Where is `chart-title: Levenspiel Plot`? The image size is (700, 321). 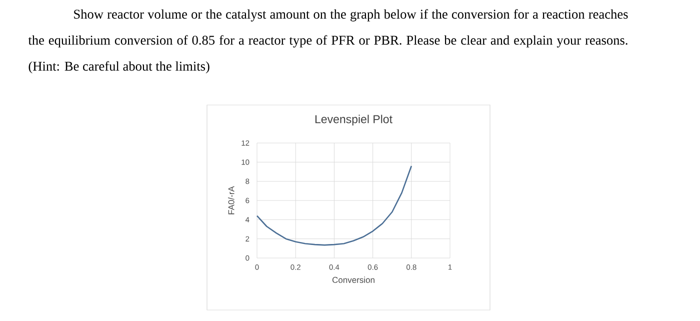 chart-title: Levenspiel Plot is located at coordinates (353, 120).